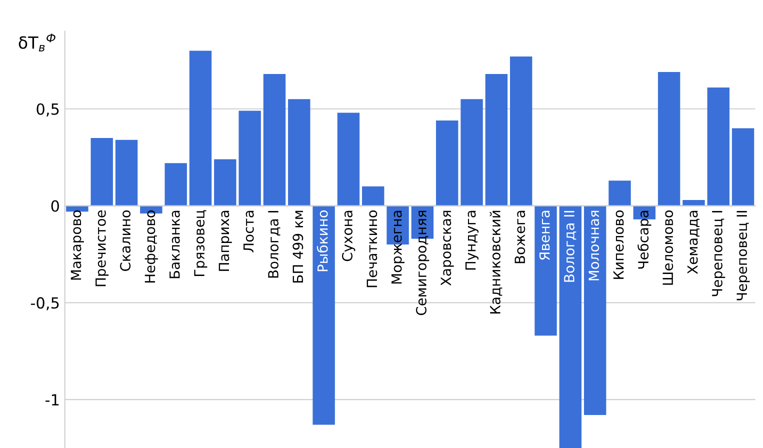 The image size is (763, 448). What do you see at coordinates (618, 244) in the screenshot?
I see `x-tick-label: Кипелово` at bounding box center [618, 244].